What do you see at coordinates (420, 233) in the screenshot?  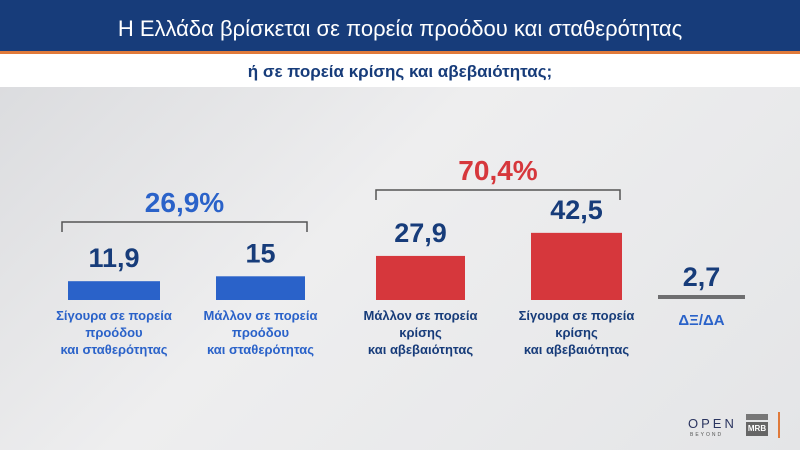 I see `data-label: 27,9` at bounding box center [420, 233].